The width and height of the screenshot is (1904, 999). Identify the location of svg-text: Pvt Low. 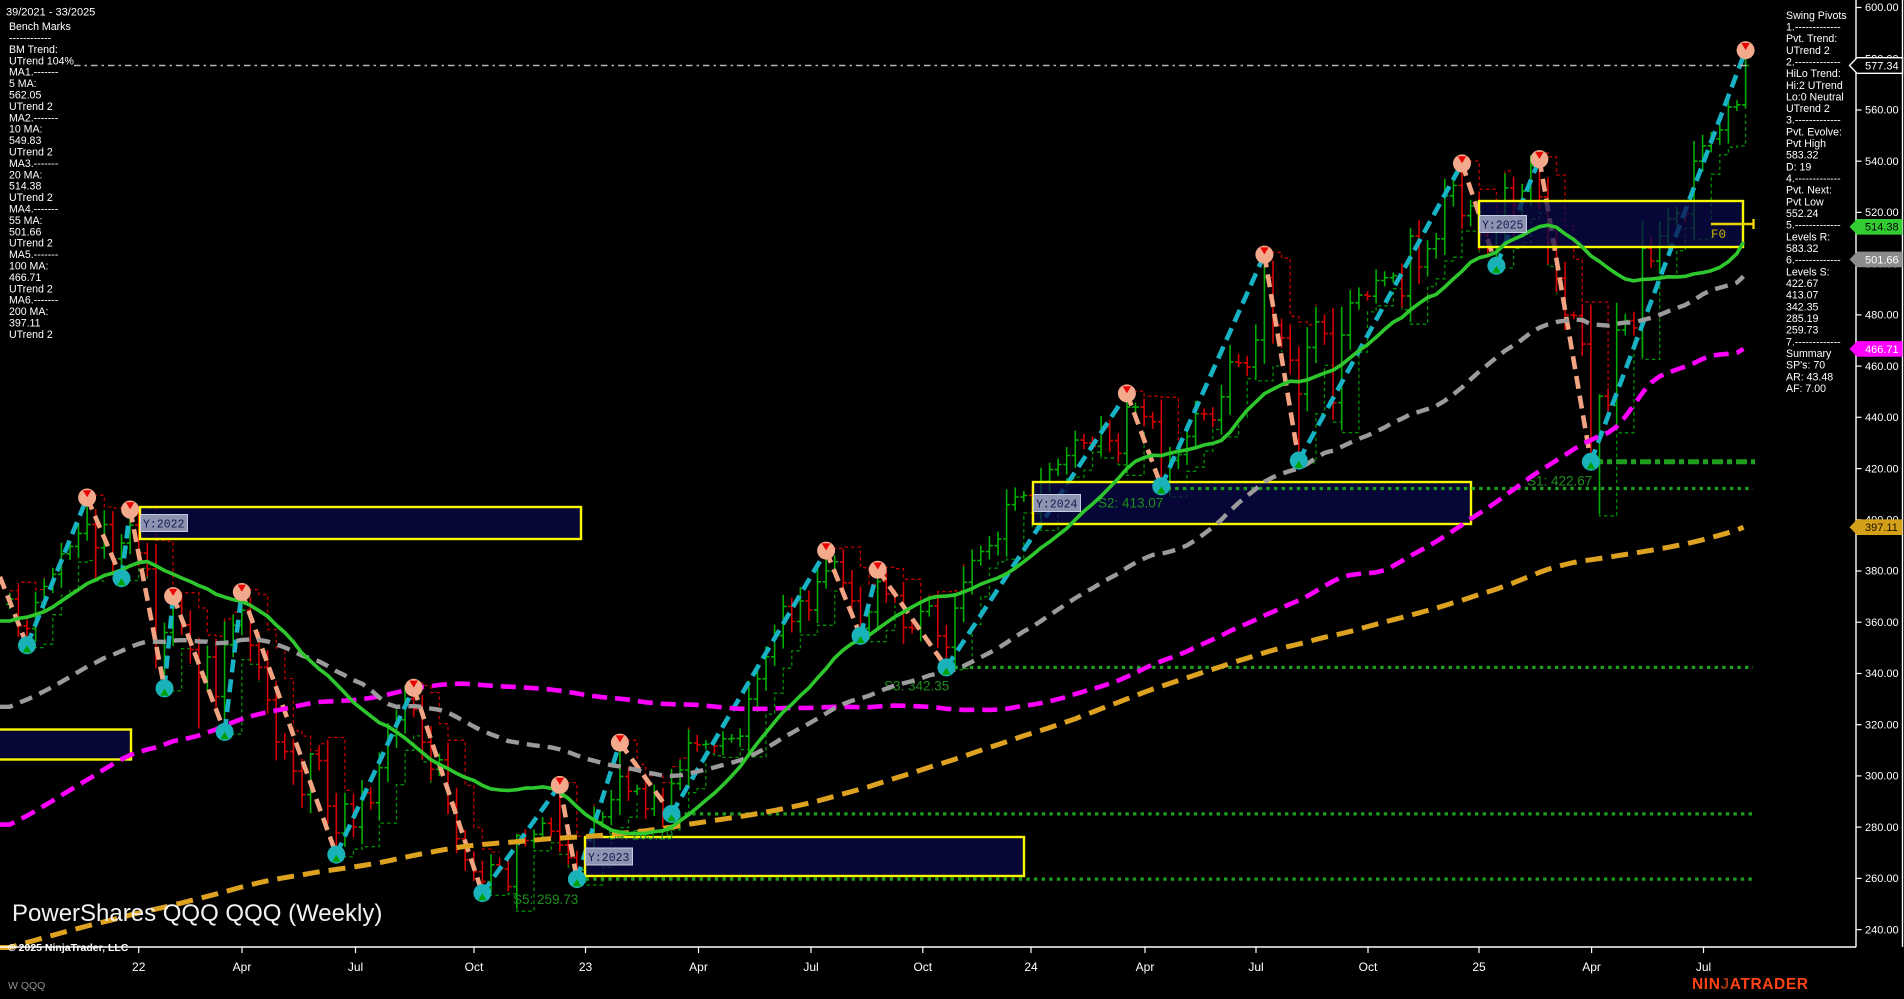
(1805, 202).